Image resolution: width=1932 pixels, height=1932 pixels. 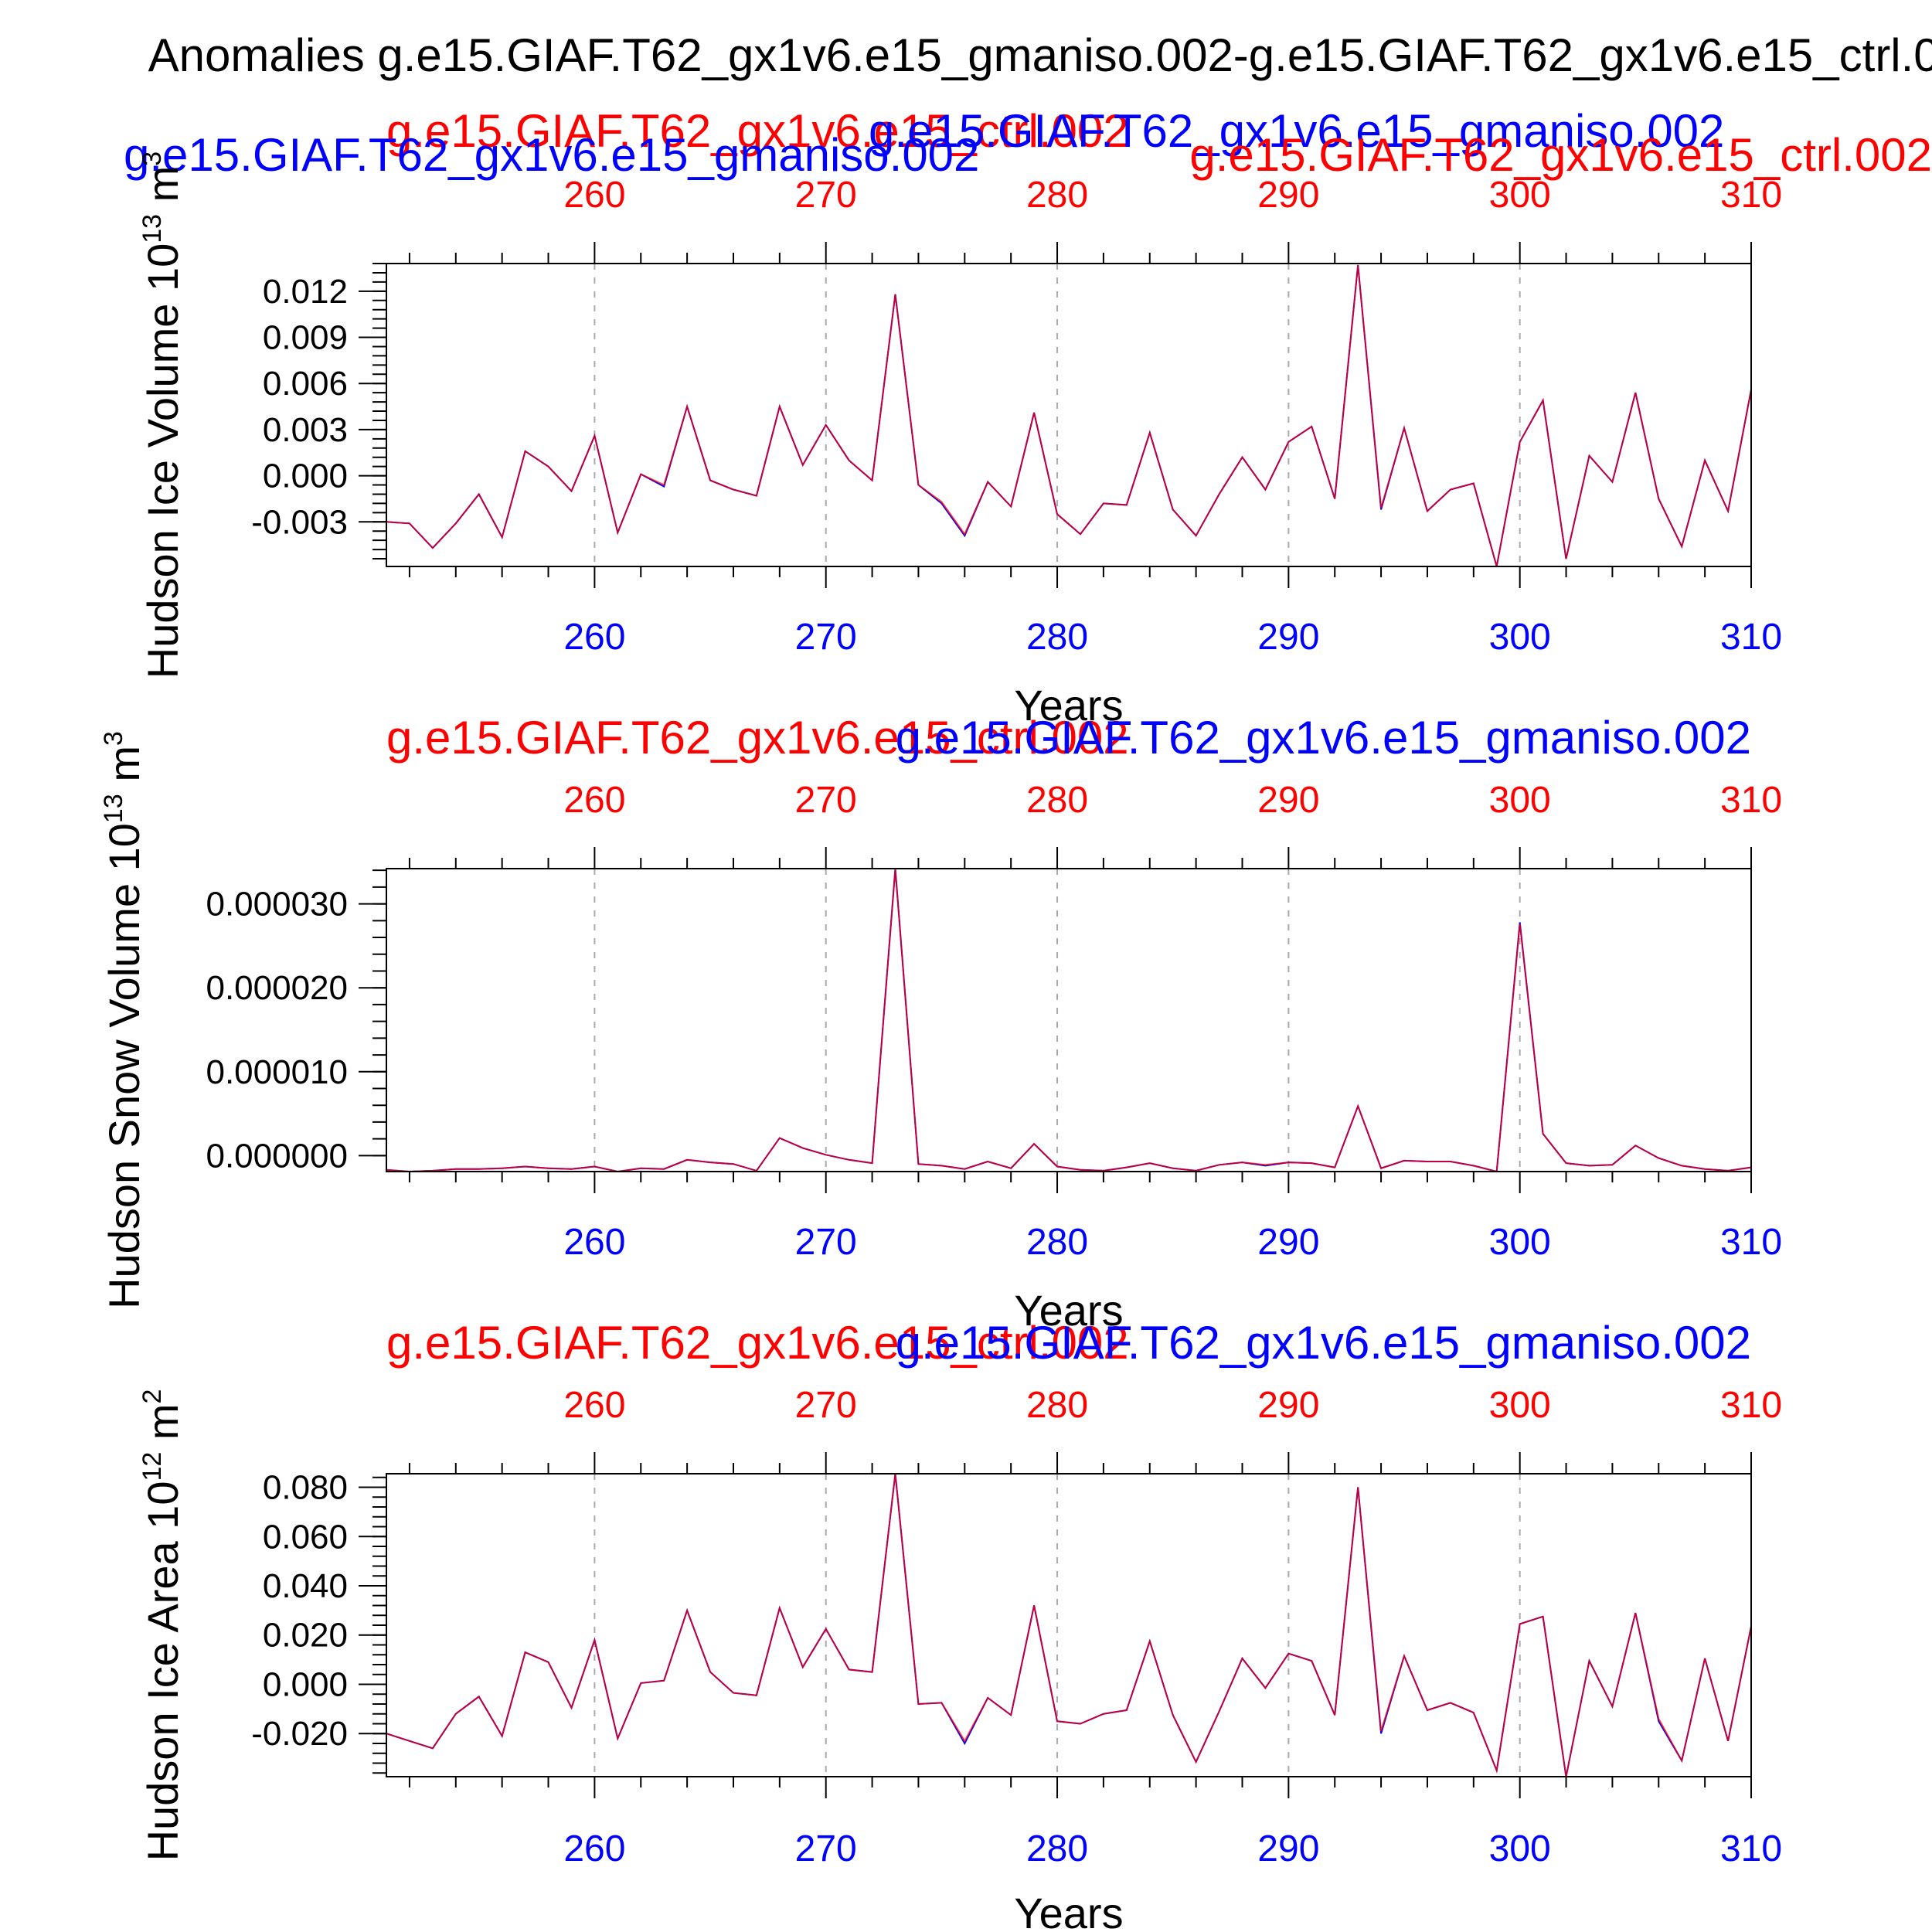 I want to click on y-tick-label: -0.020, so click(x=300, y=1734).